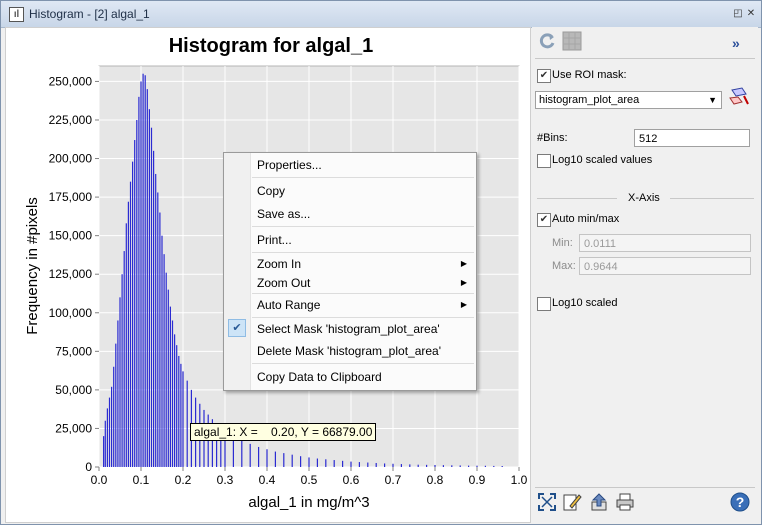  I want to click on print-icon, so click(625, 502).